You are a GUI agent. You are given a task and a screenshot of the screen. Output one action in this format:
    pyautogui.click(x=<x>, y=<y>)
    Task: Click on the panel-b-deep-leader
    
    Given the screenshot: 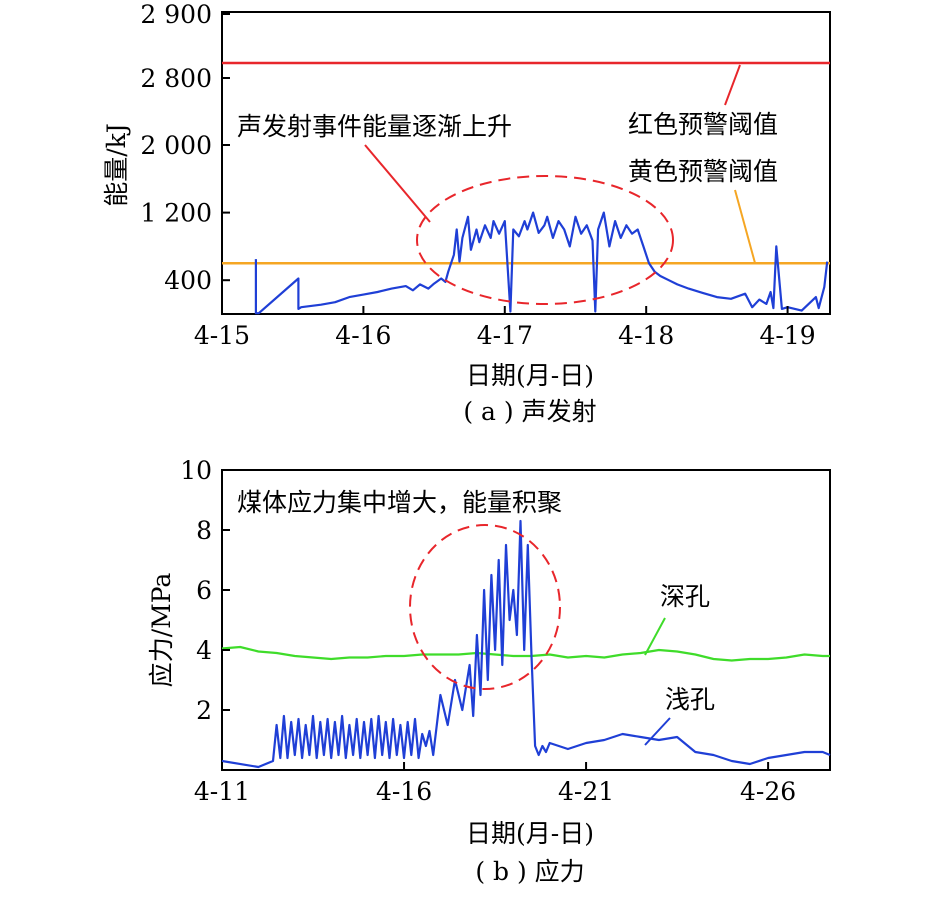 What is the action you would take?
    pyautogui.click(x=655, y=636)
    